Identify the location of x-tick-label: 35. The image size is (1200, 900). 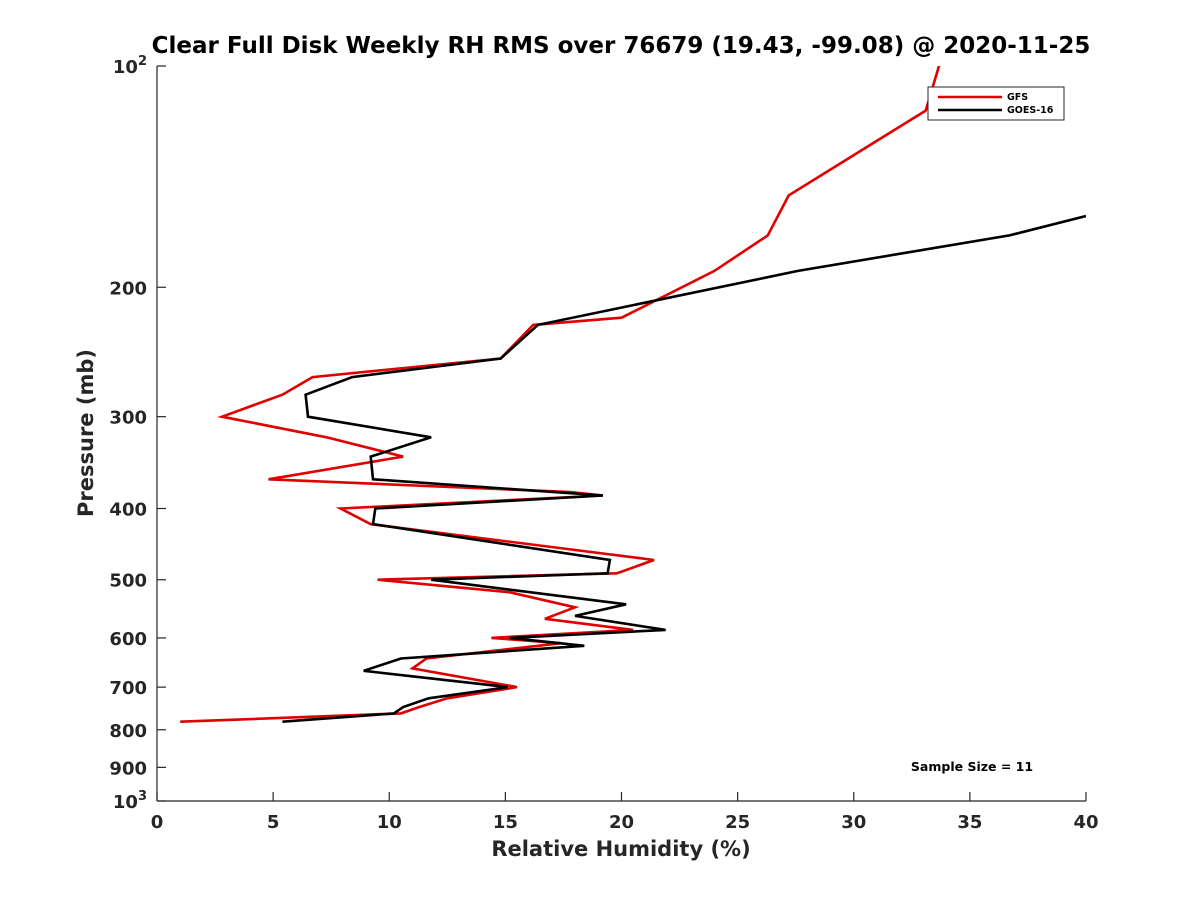
(969, 822).